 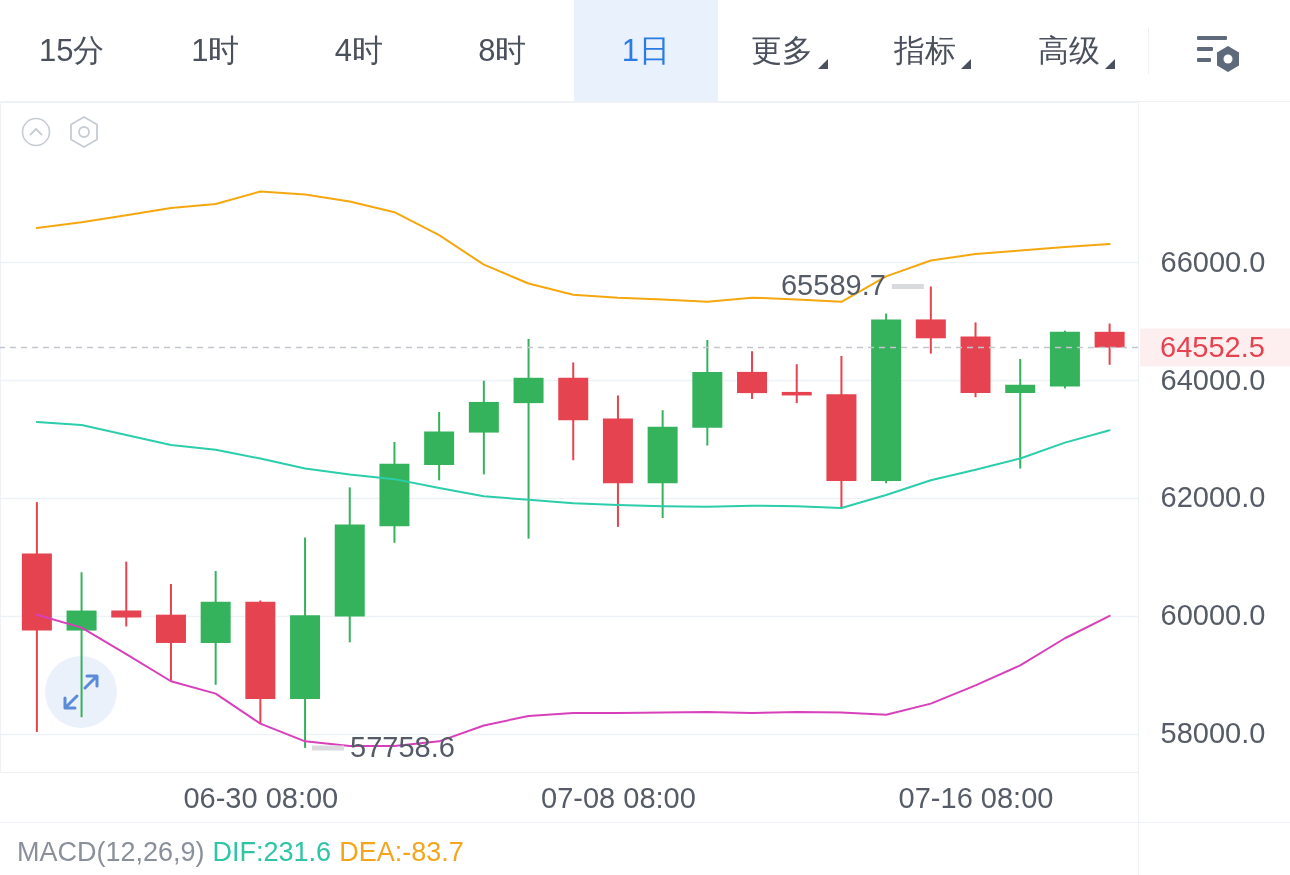 What do you see at coordinates (1213, 379) in the screenshot?
I see `y-tick-label: 64000.0` at bounding box center [1213, 379].